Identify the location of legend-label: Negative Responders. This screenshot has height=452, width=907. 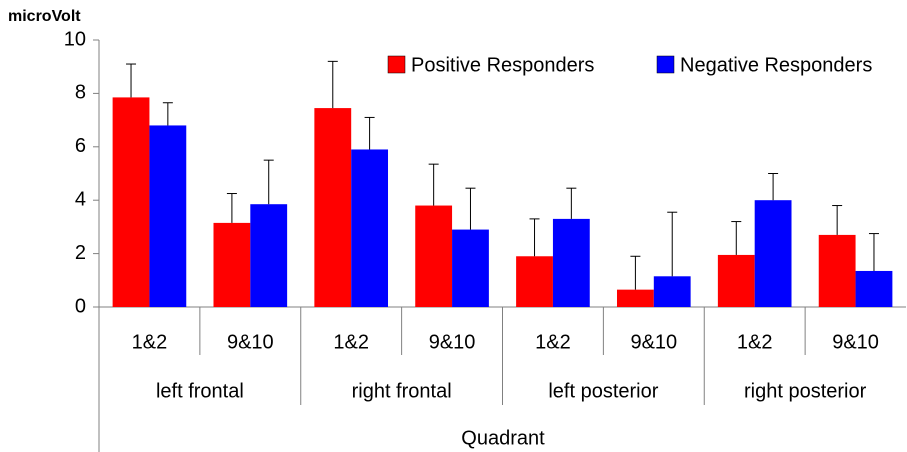
(776, 65).